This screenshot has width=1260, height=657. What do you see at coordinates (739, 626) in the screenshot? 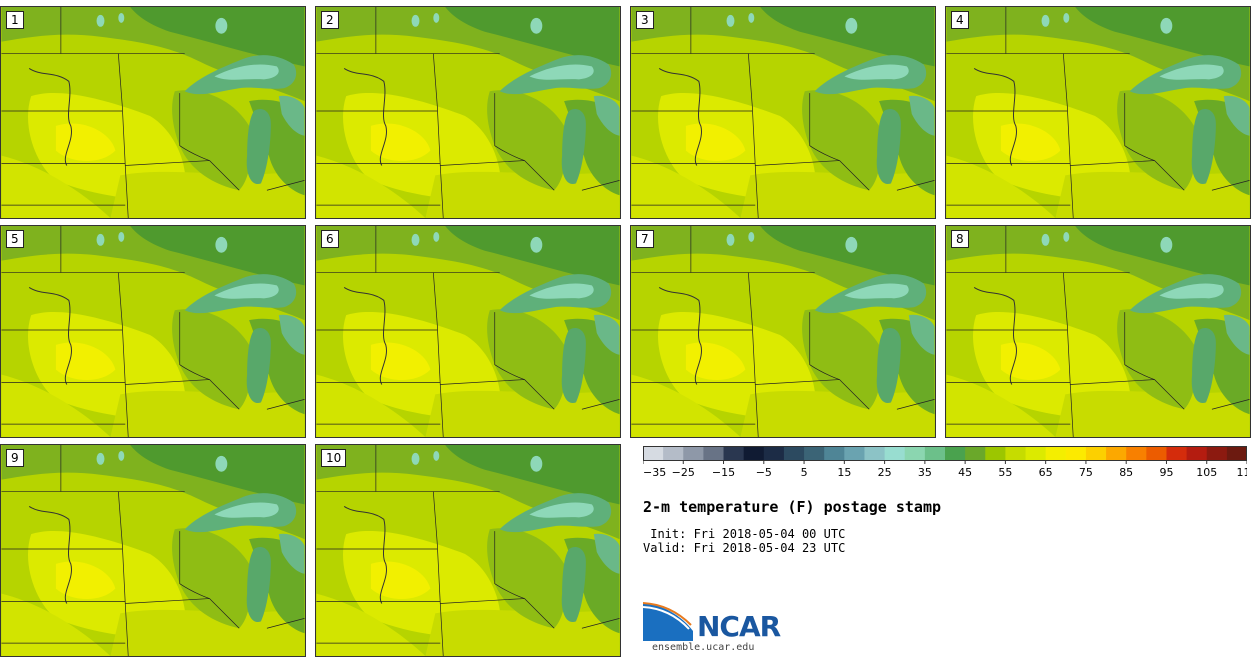
I see `logo-wordmark: NCAR` at bounding box center [739, 626].